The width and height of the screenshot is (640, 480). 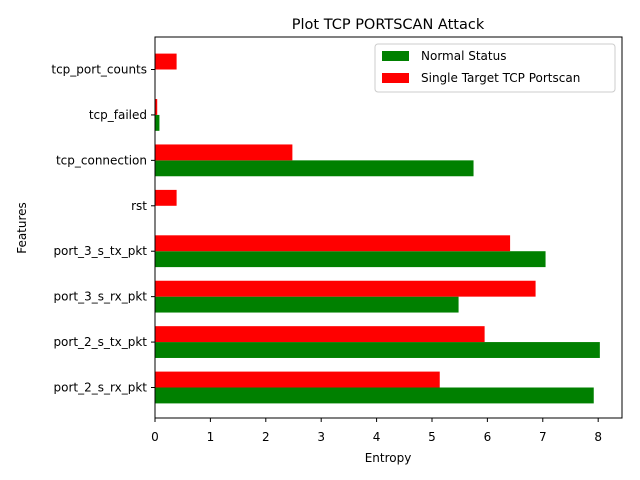 I want to click on y-tick-label-port-3-s-rx-pkt: port_3_s_rx_pkt, so click(x=101, y=297).